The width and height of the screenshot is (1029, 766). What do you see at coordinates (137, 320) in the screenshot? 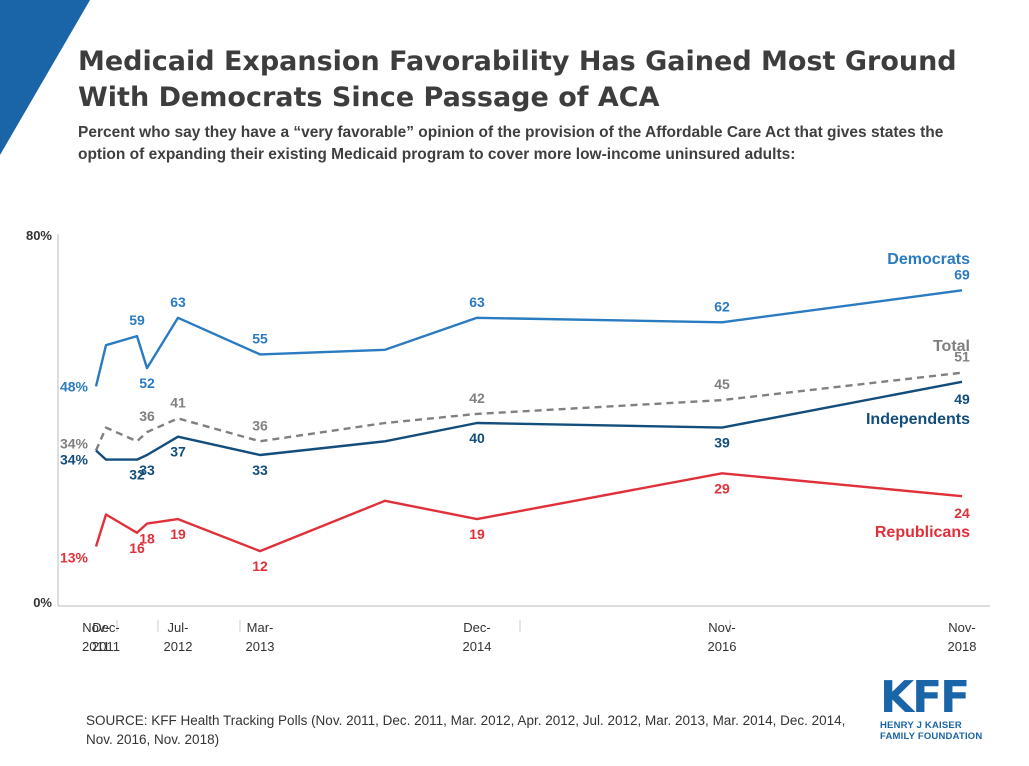
I see `democrats-data-label: 59` at bounding box center [137, 320].